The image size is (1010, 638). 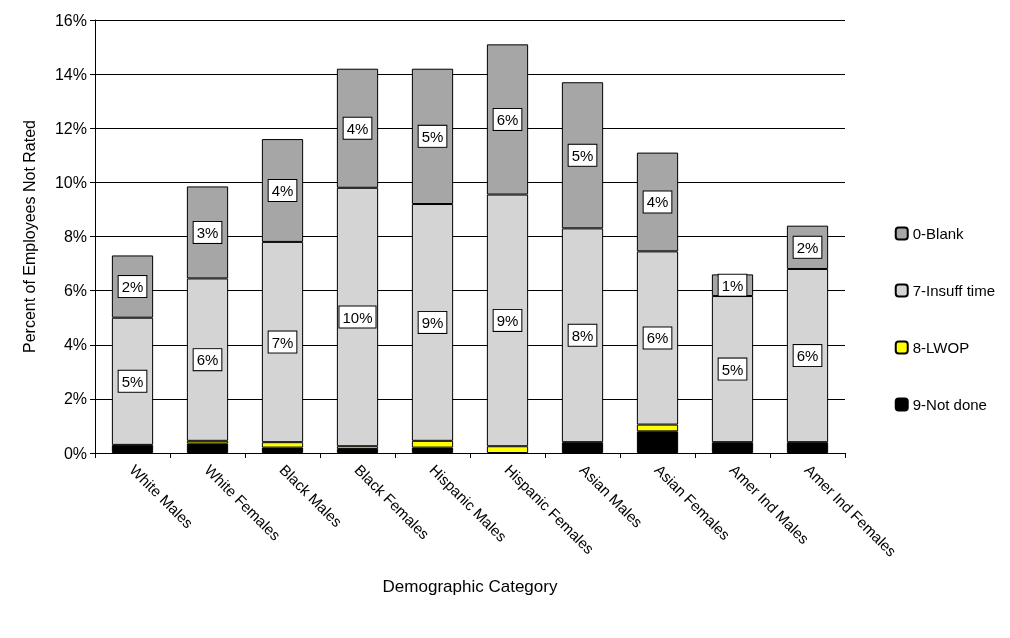 I want to click on y-tick-label: 16%, so click(x=70, y=20).